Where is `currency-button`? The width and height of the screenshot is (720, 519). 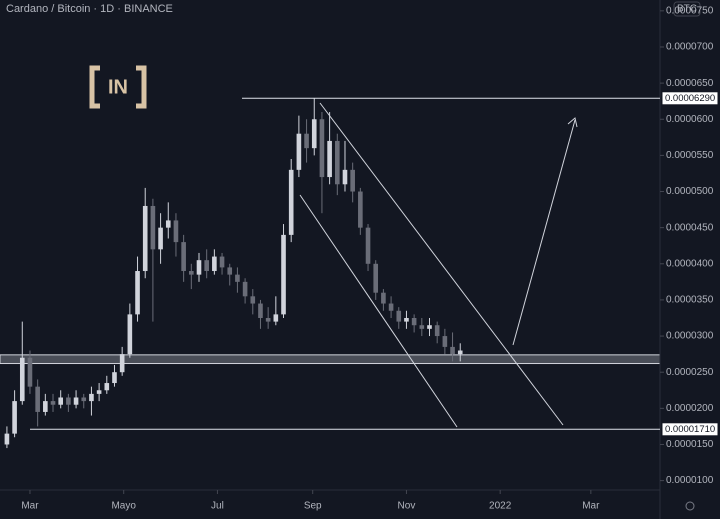 currency-button is located at coordinates (687, 9).